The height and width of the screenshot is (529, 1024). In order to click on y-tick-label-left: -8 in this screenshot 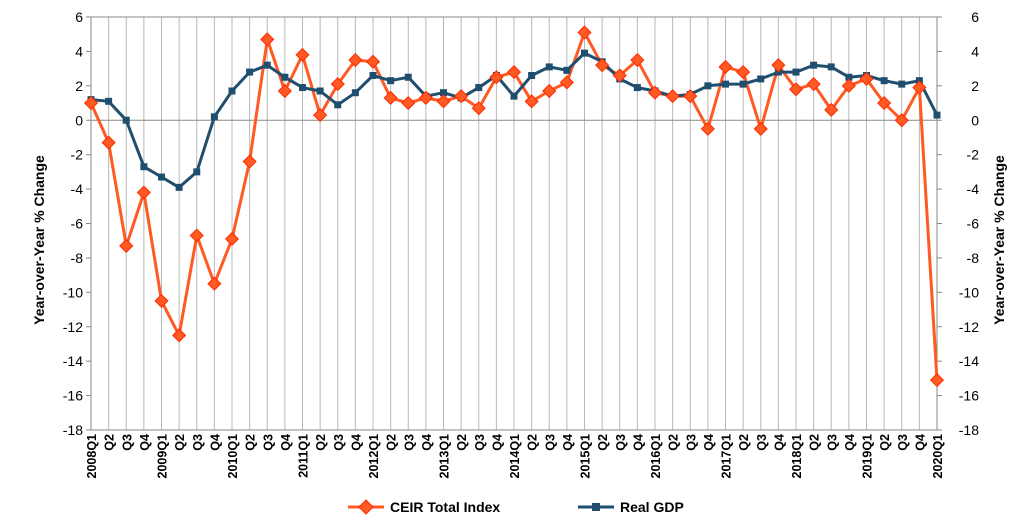, I will do `click(77, 258)`.